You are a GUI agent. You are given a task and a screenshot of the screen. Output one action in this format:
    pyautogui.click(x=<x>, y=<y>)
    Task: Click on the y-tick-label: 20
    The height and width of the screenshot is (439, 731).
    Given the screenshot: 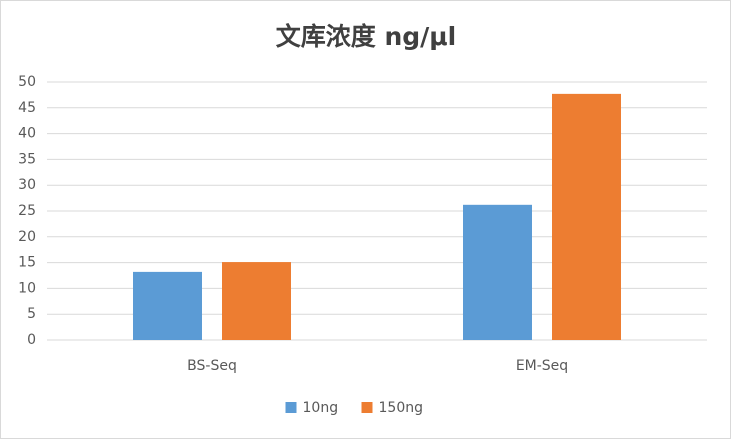 What is the action you would take?
    pyautogui.click(x=27, y=237)
    